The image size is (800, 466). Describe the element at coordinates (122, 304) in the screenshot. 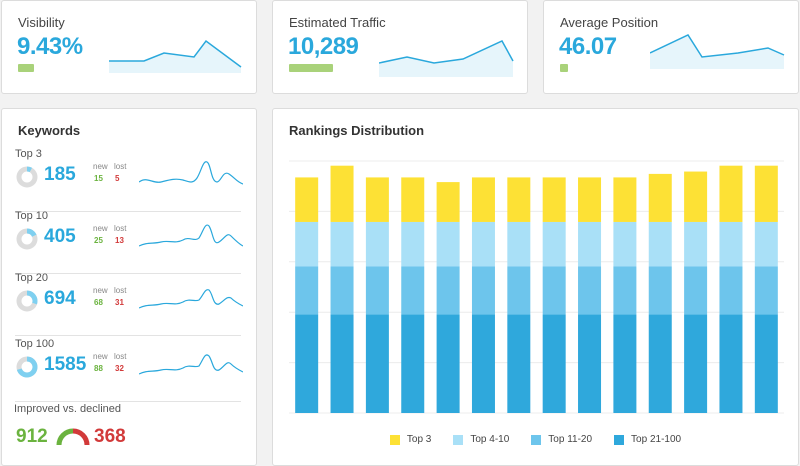

I see `keyword-row-top20: Top 20 694 new lost 68 31` at that location.